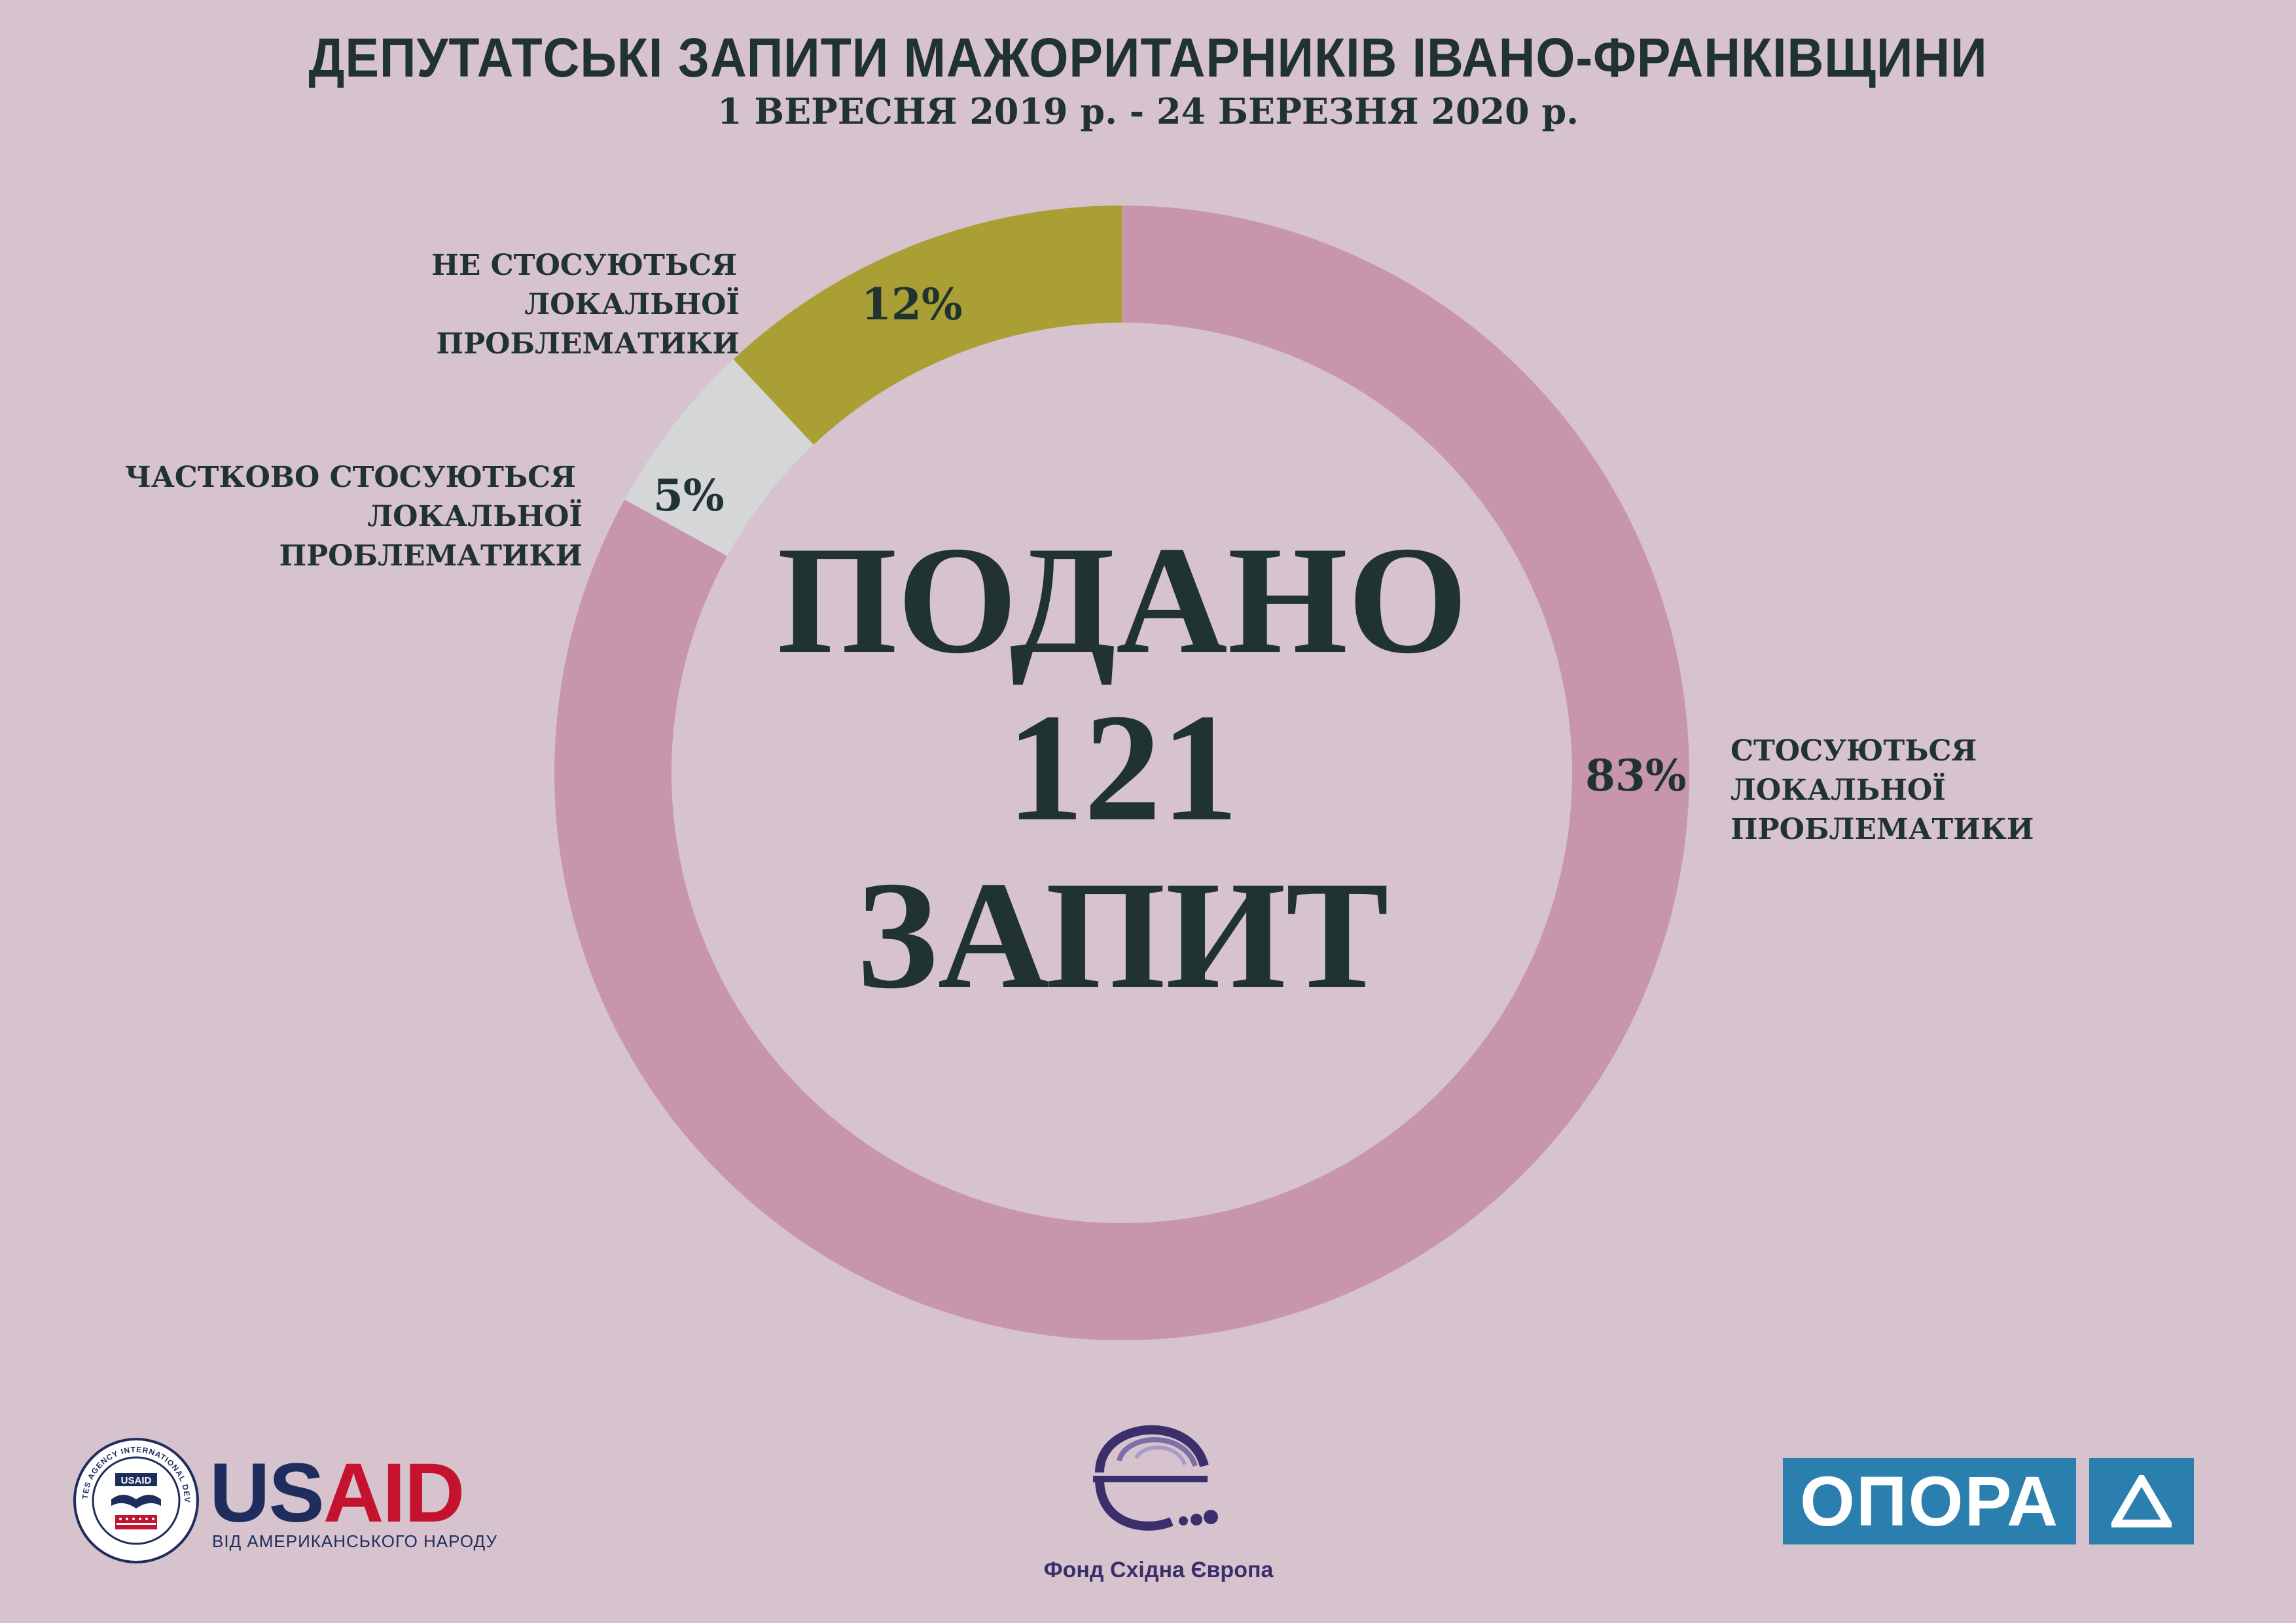 The height and width of the screenshot is (1623, 2296). Describe the element at coordinates (337, 1493) in the screenshot. I see `usaid-wordmark: USAID` at that location.